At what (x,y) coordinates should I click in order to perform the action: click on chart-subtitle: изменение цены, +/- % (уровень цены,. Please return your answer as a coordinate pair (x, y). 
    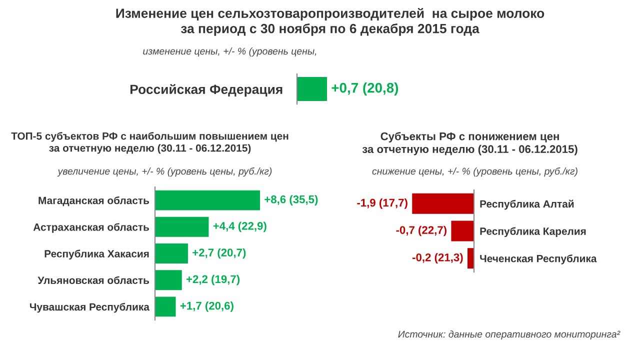
    Looking at the image, I should click on (229, 52).